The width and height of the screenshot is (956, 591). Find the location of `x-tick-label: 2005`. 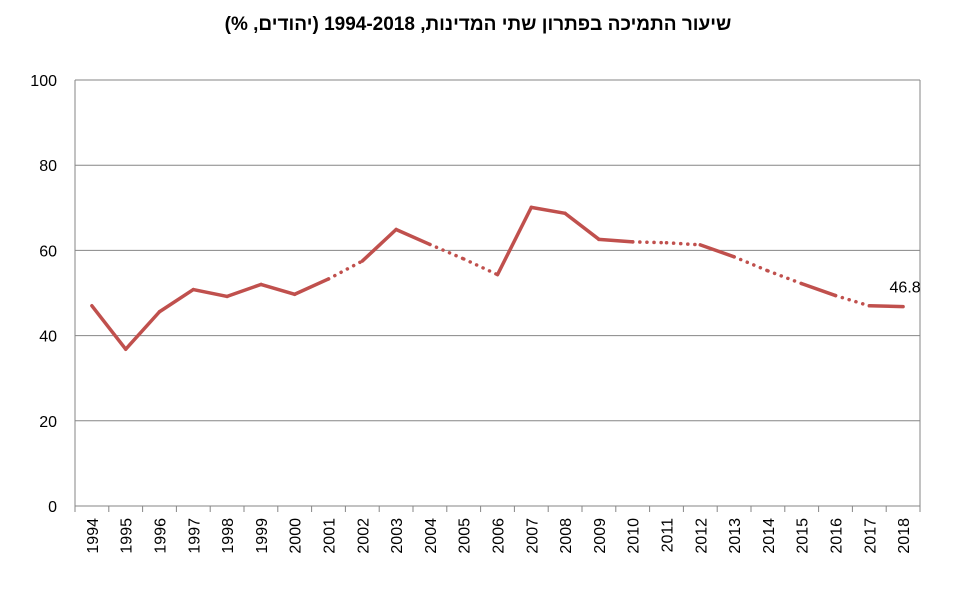

x-tick-label: 2005 is located at coordinates (465, 536).